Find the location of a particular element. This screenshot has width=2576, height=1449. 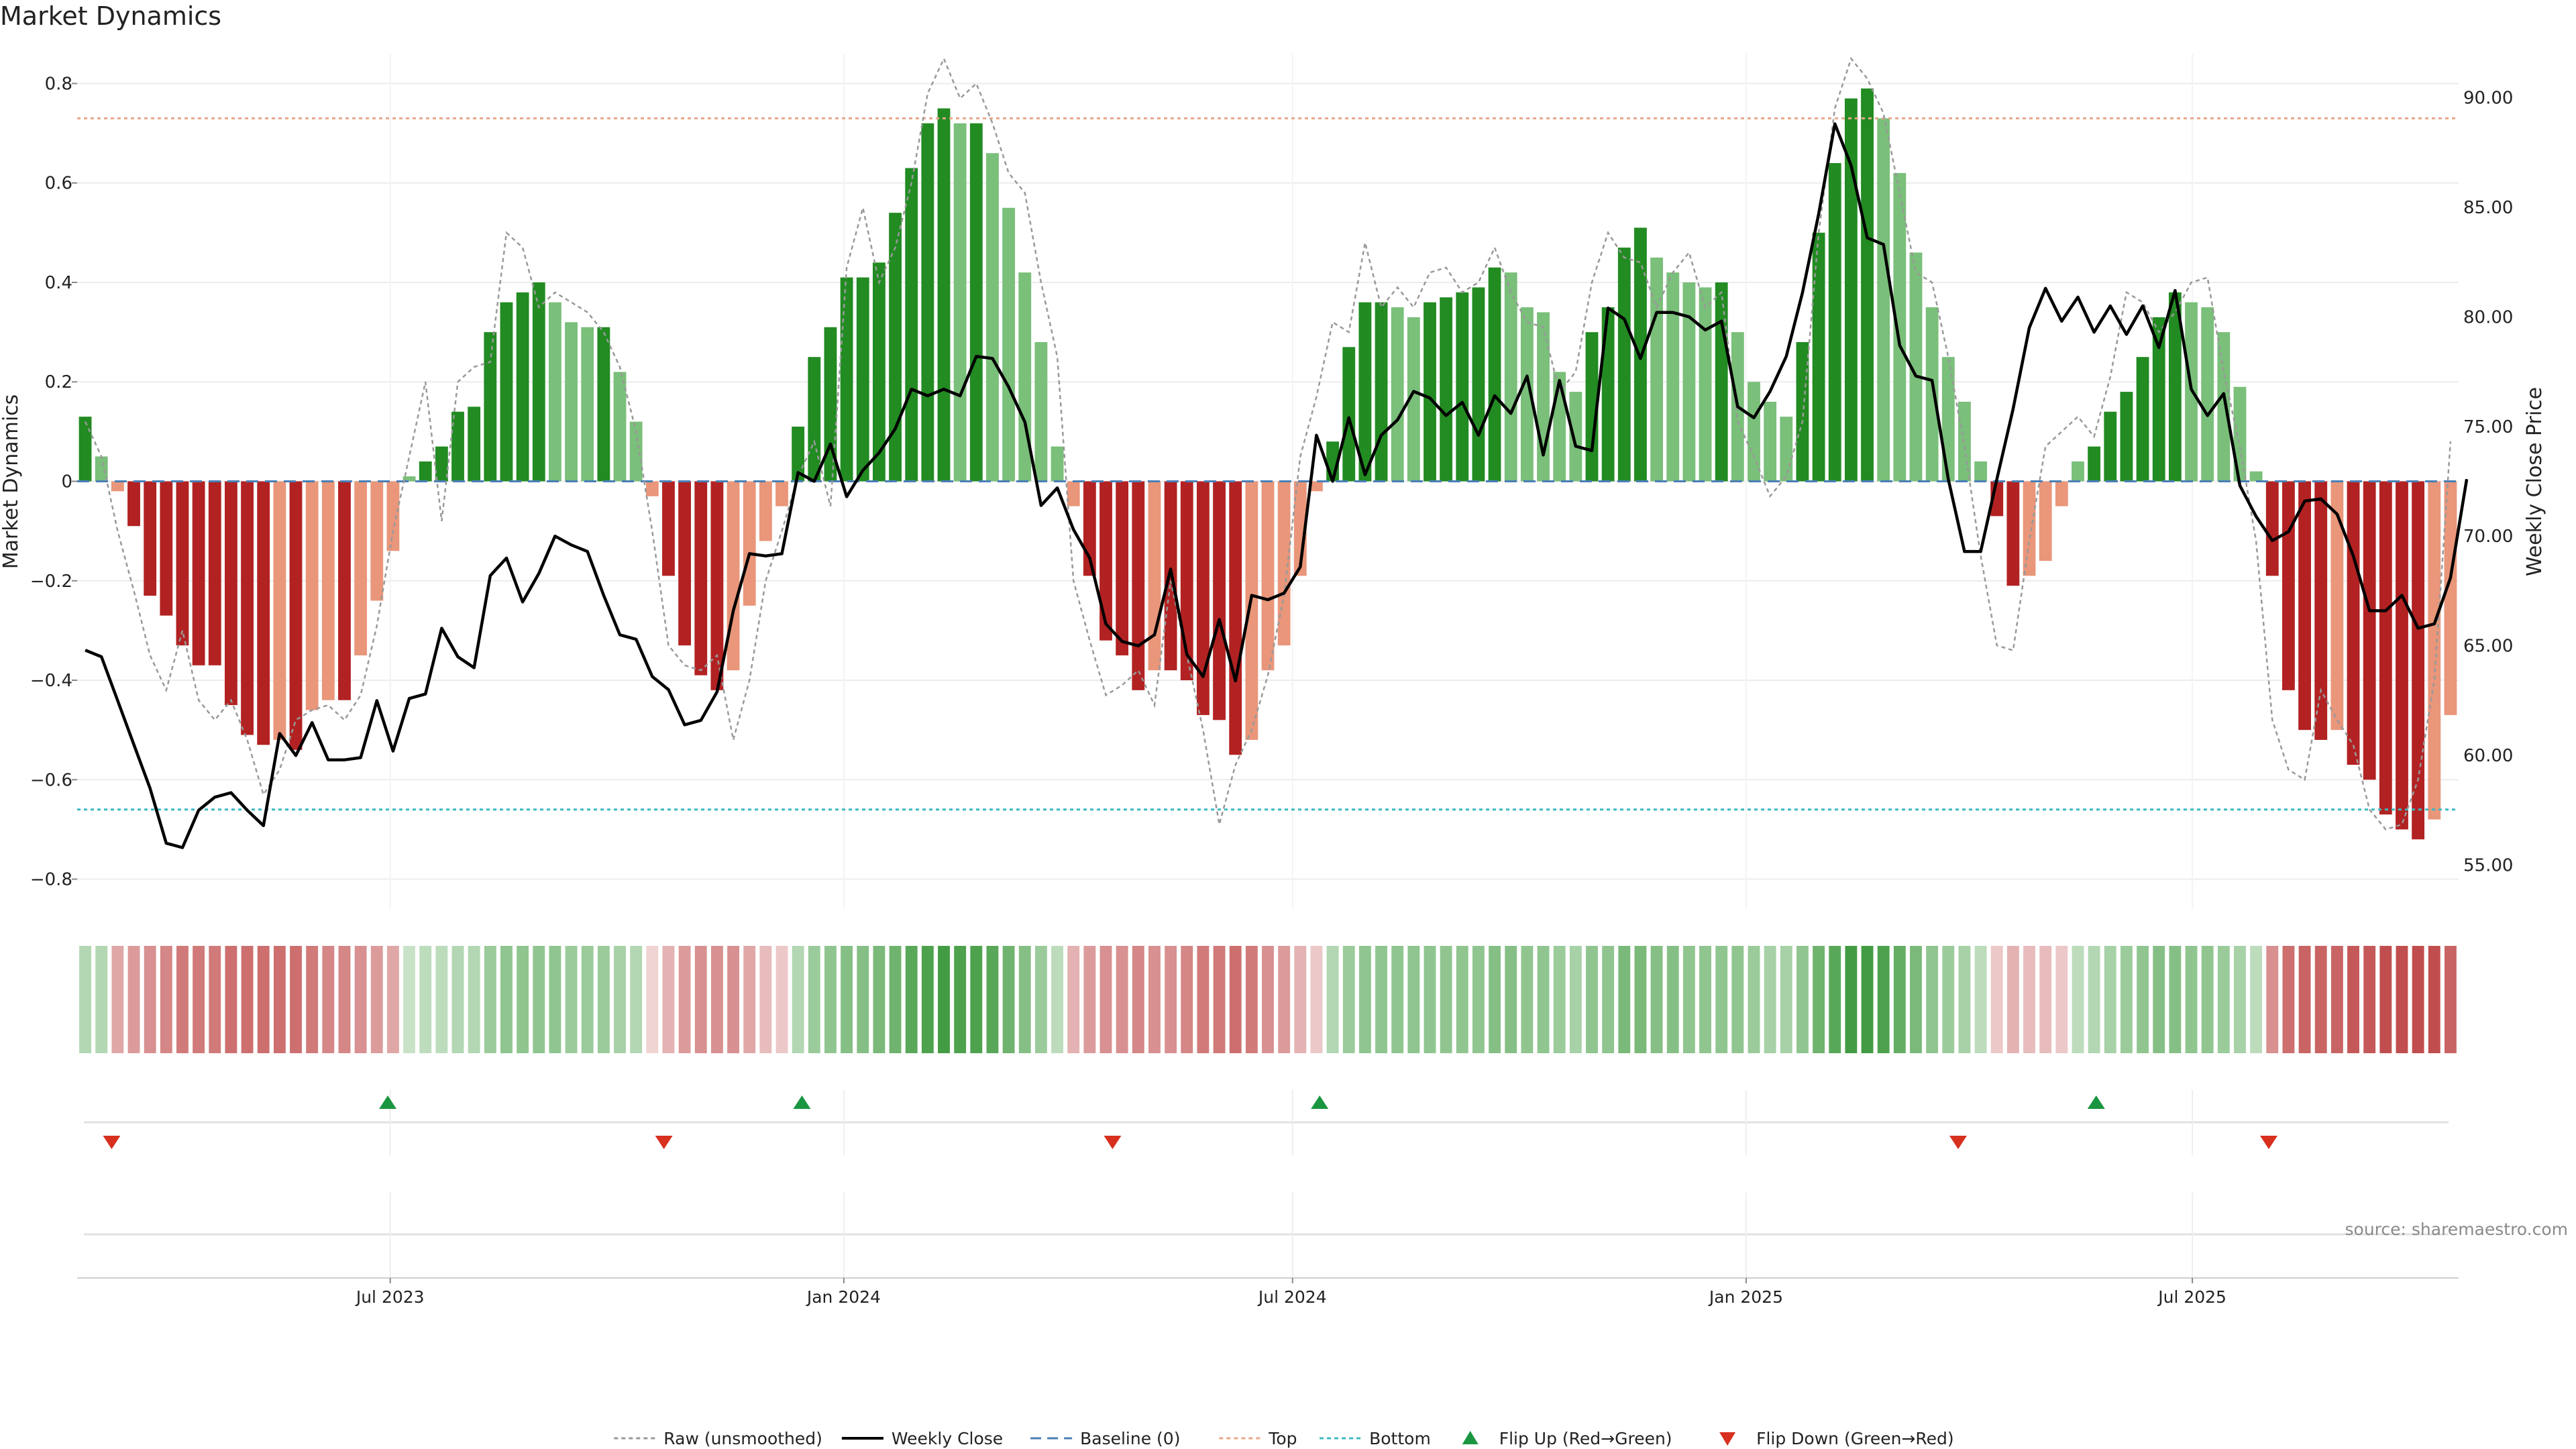

left-tick-label: 0 is located at coordinates (66, 482).